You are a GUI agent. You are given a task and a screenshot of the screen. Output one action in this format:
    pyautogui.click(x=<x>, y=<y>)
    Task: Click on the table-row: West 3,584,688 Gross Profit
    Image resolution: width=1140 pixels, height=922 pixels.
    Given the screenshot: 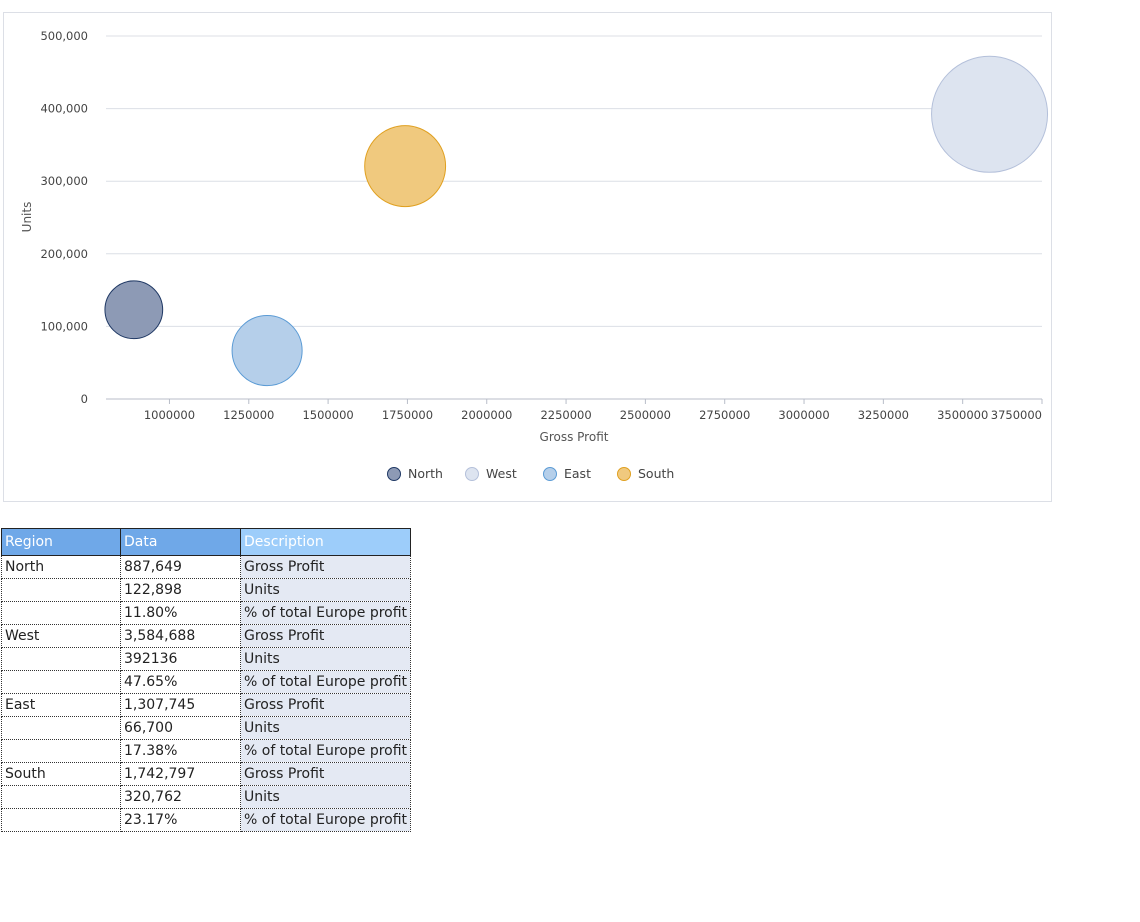 What is the action you would take?
    pyautogui.click(x=206, y=636)
    